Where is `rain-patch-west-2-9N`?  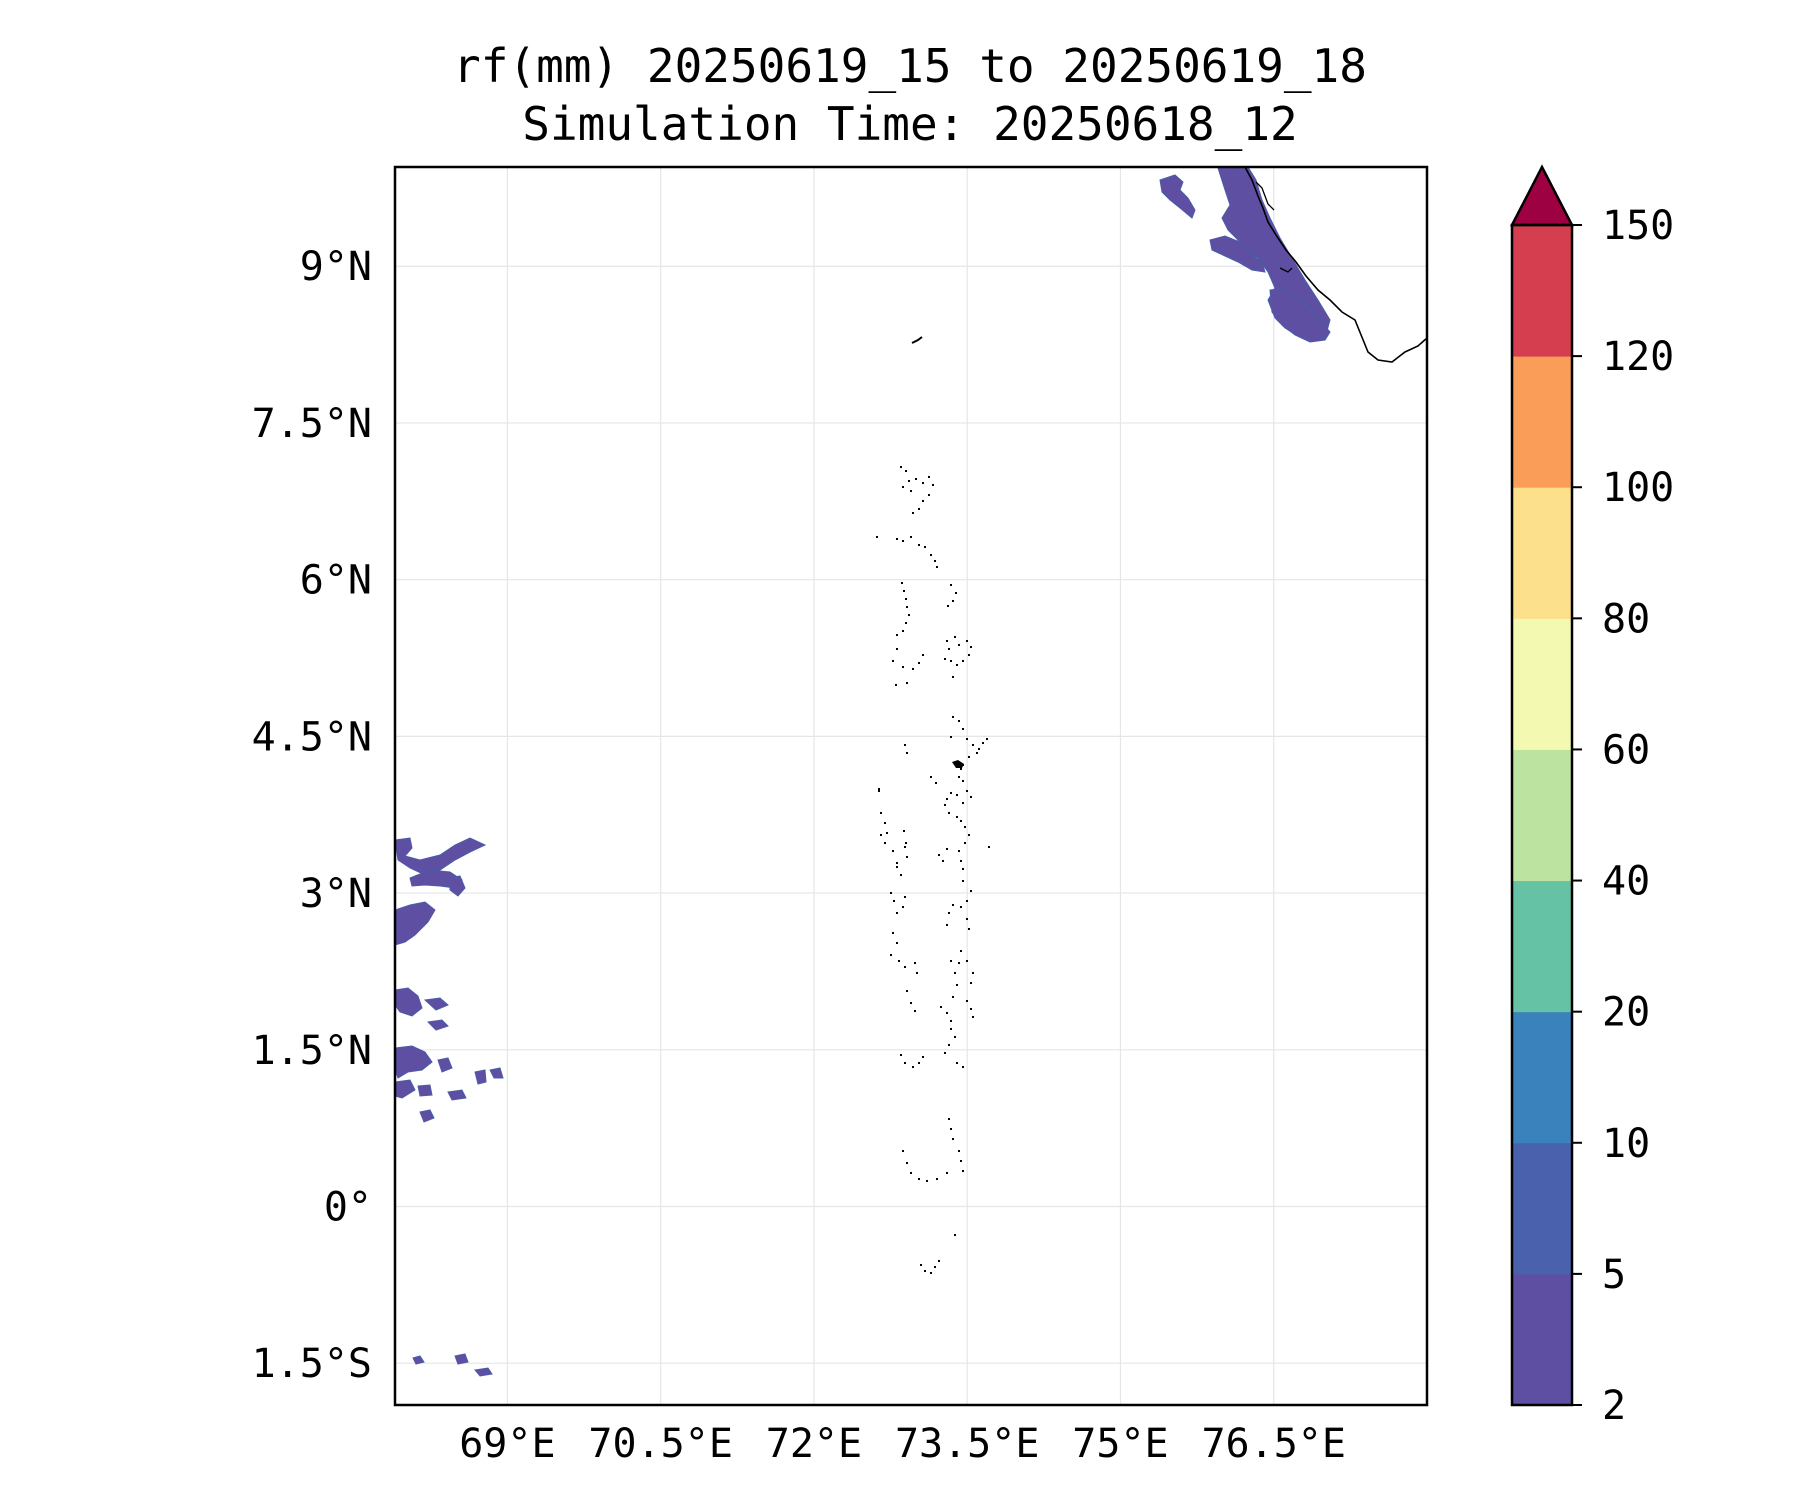 rain-patch-west-2-9N is located at coordinates (415, 923).